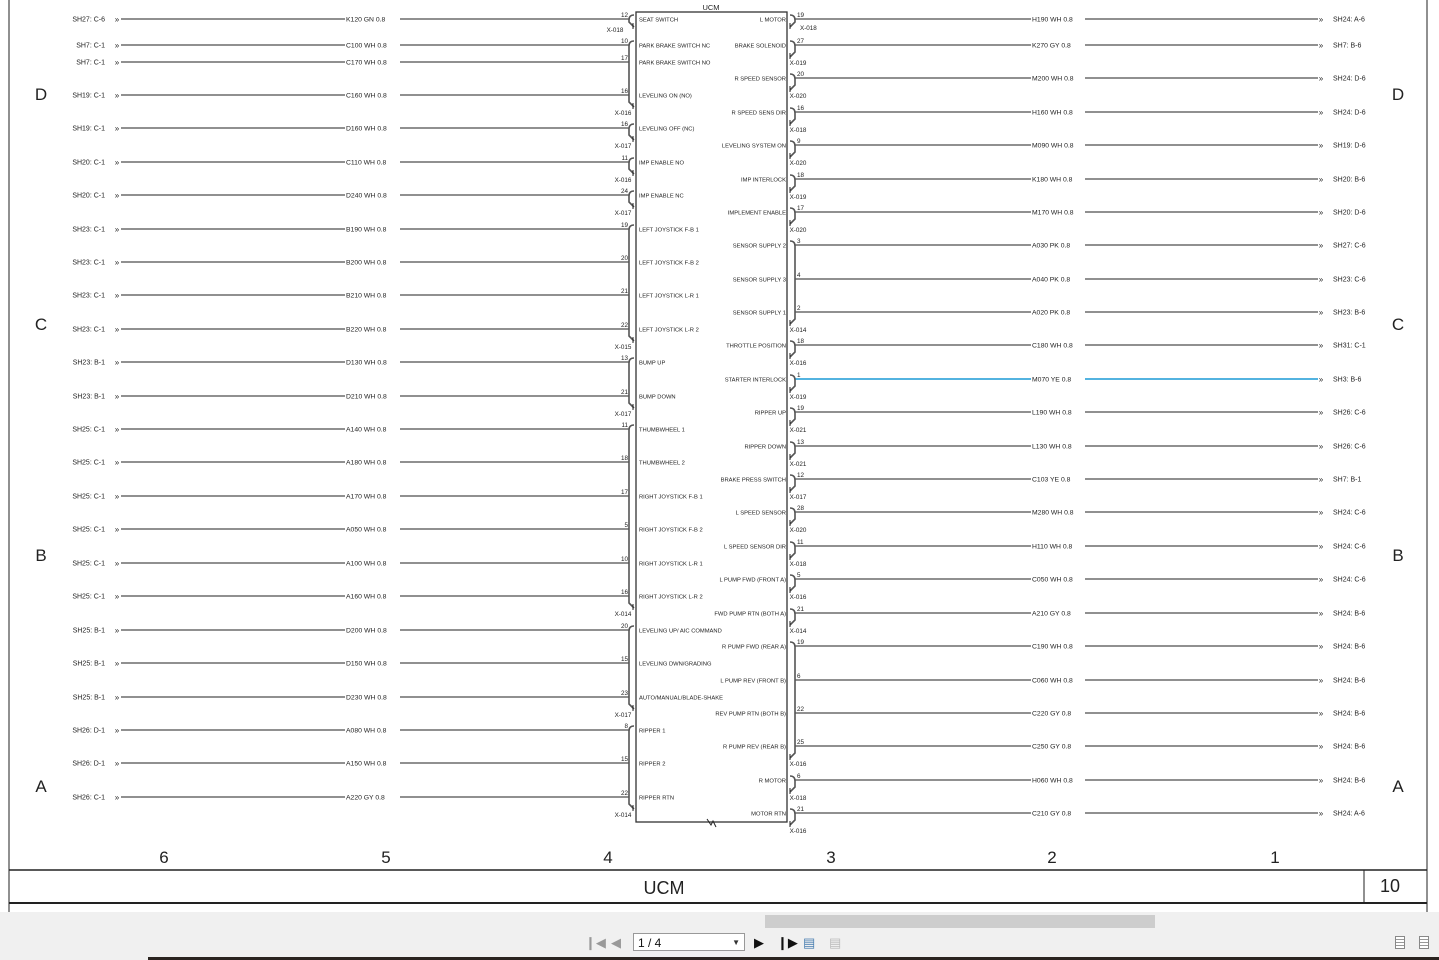  Describe the element at coordinates (366, 764) in the screenshot. I see `wire-label: A150 WH 0.8` at that location.